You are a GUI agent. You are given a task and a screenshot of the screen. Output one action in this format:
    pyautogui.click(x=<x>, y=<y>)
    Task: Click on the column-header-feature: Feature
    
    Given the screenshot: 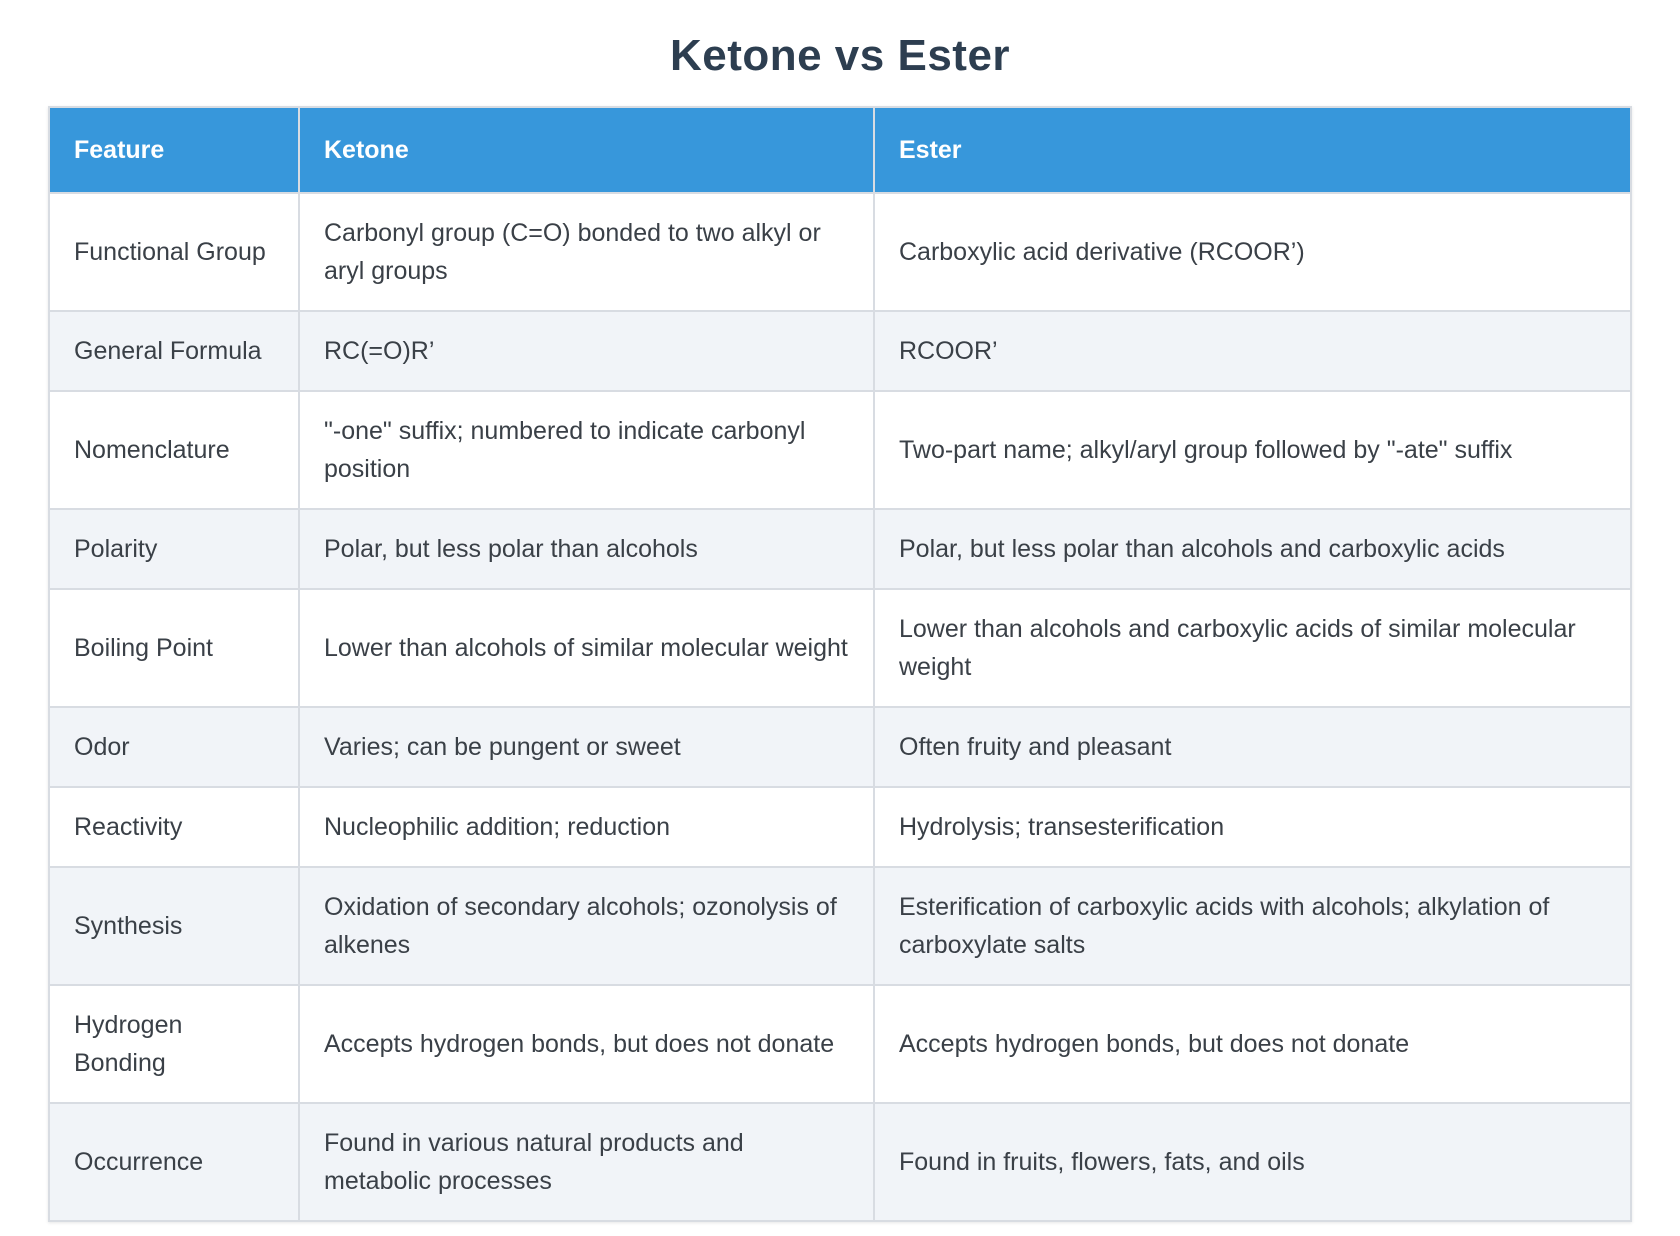 What is the action you would take?
    pyautogui.click(x=174, y=150)
    